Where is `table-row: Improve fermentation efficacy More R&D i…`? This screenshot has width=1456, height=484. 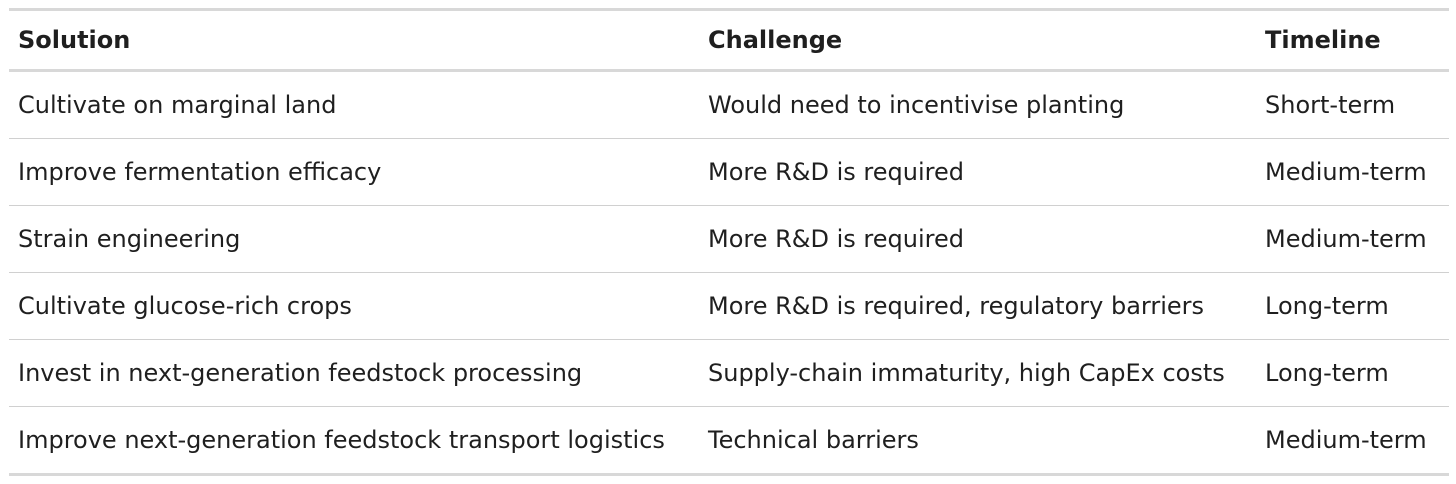
table-row: Improve fermentation efficacy More R&D i… is located at coordinates (729, 172).